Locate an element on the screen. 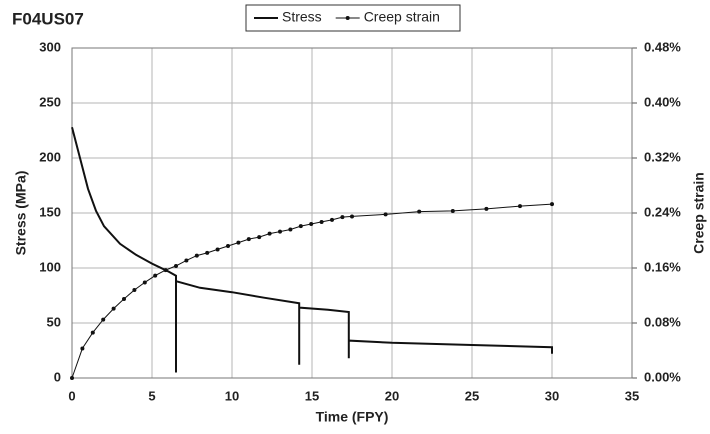 The width and height of the screenshot is (710, 434). y2-tick-label: 0.40% is located at coordinates (662, 101).